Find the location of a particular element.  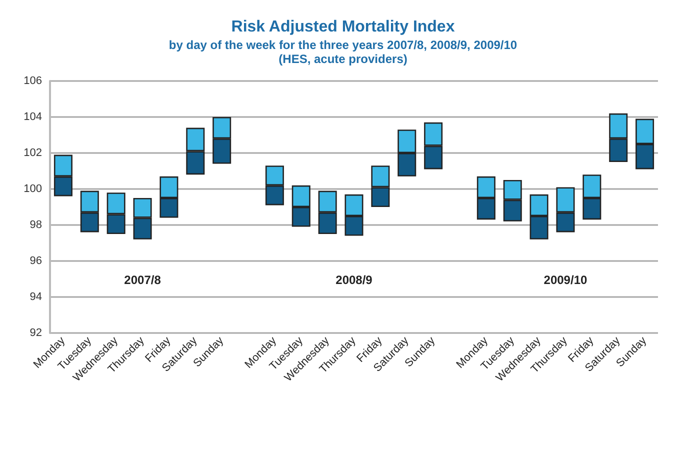

annotation: 2007/8 is located at coordinates (143, 280).